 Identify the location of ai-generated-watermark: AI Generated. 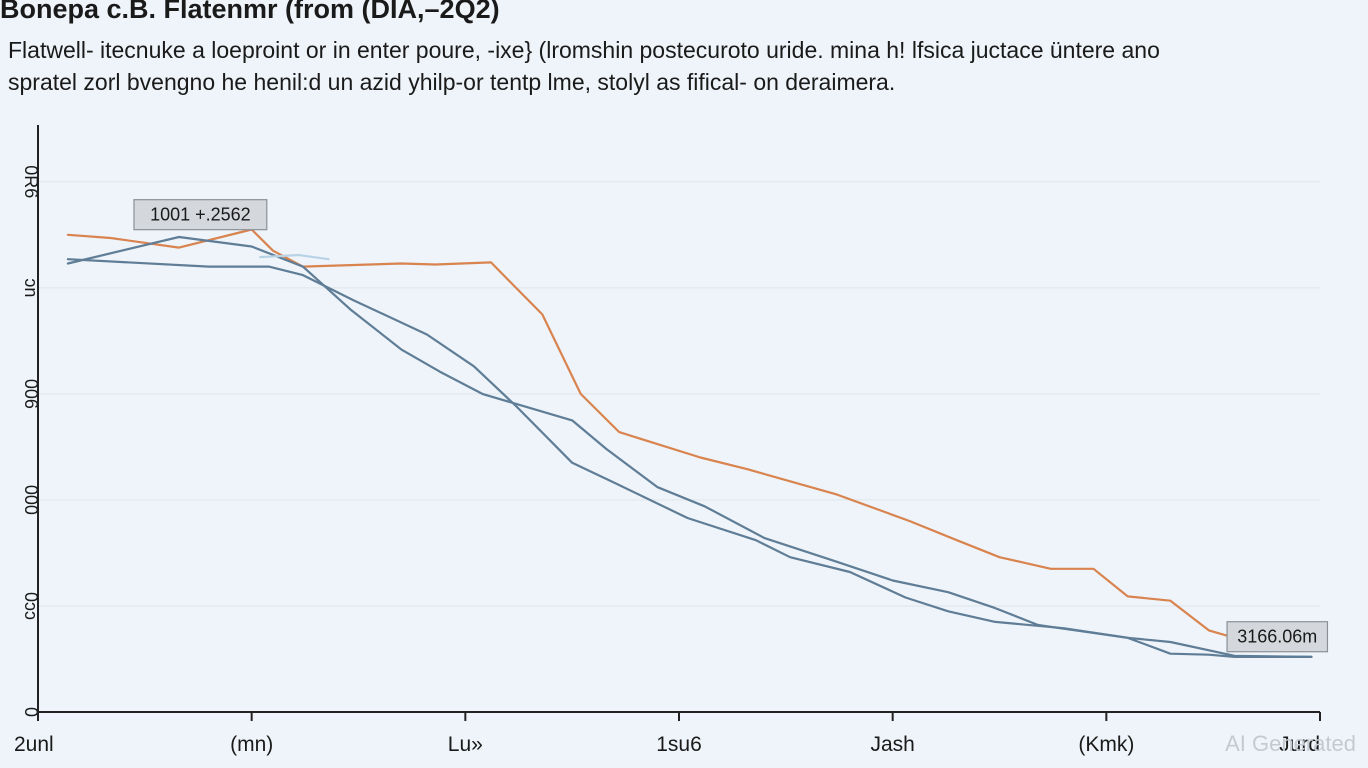
(1290, 743).